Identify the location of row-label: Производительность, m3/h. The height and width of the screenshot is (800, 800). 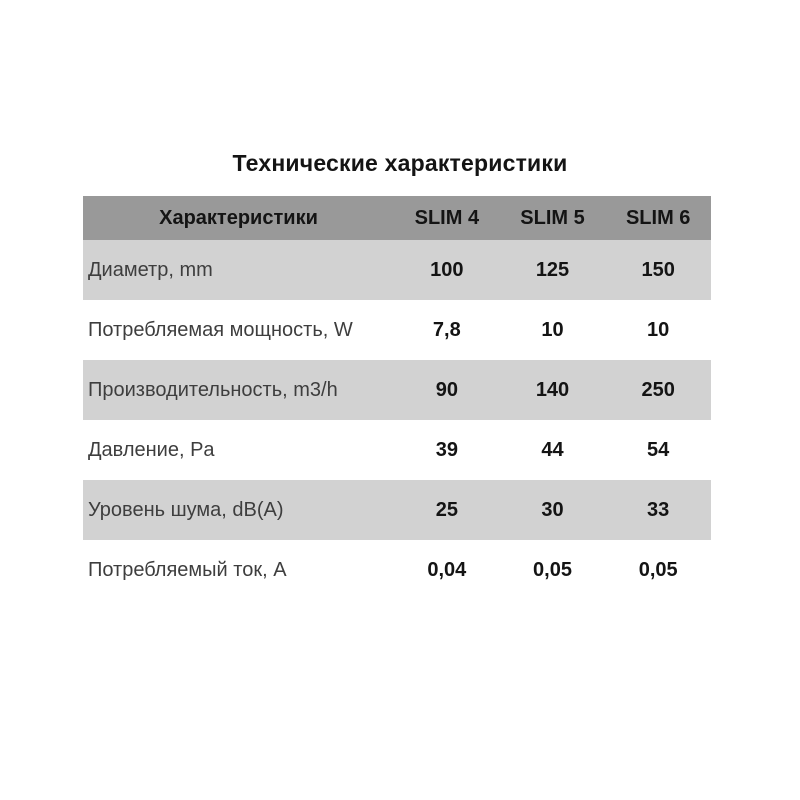
(213, 389).